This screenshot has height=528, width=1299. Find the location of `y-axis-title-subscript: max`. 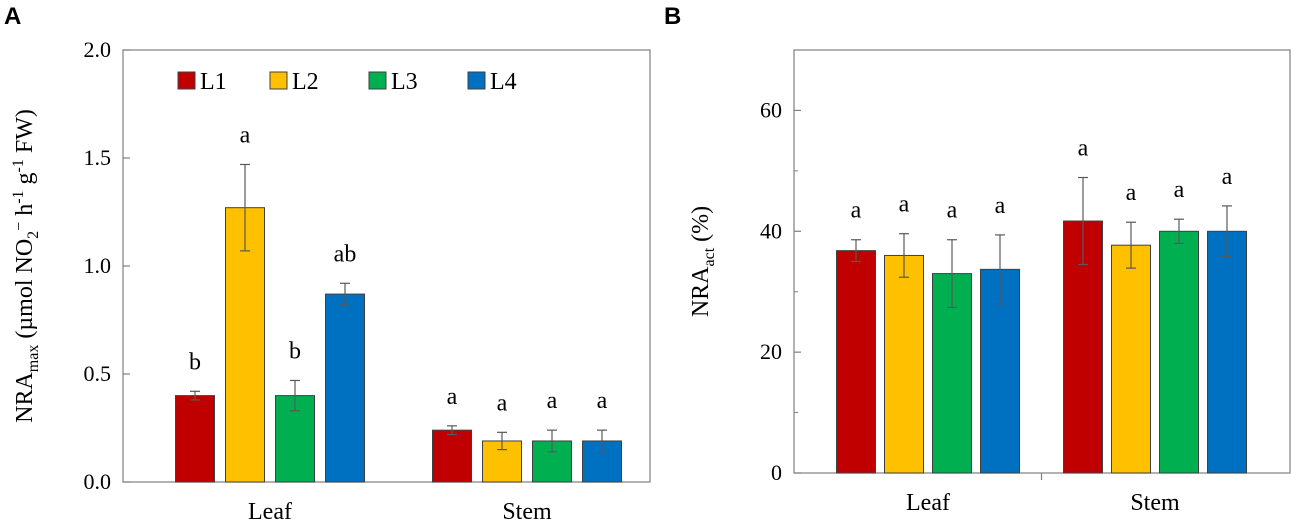

y-axis-title-subscript: max is located at coordinates (33, 359).